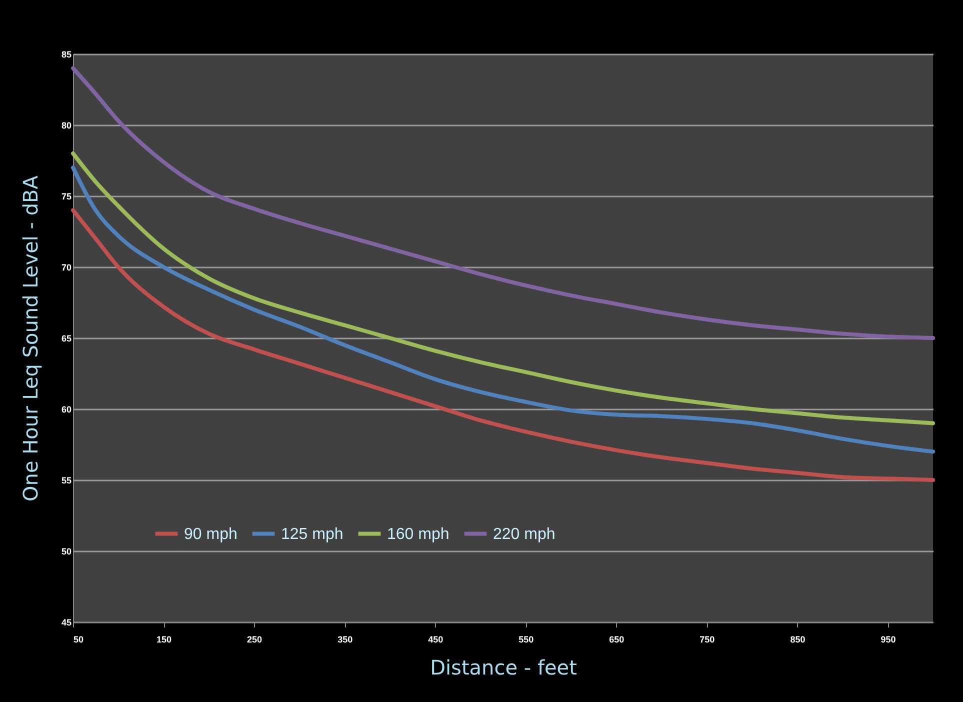 This screenshot has width=963, height=702. What do you see at coordinates (524, 534) in the screenshot?
I see `legend-label: 220 mph` at bounding box center [524, 534].